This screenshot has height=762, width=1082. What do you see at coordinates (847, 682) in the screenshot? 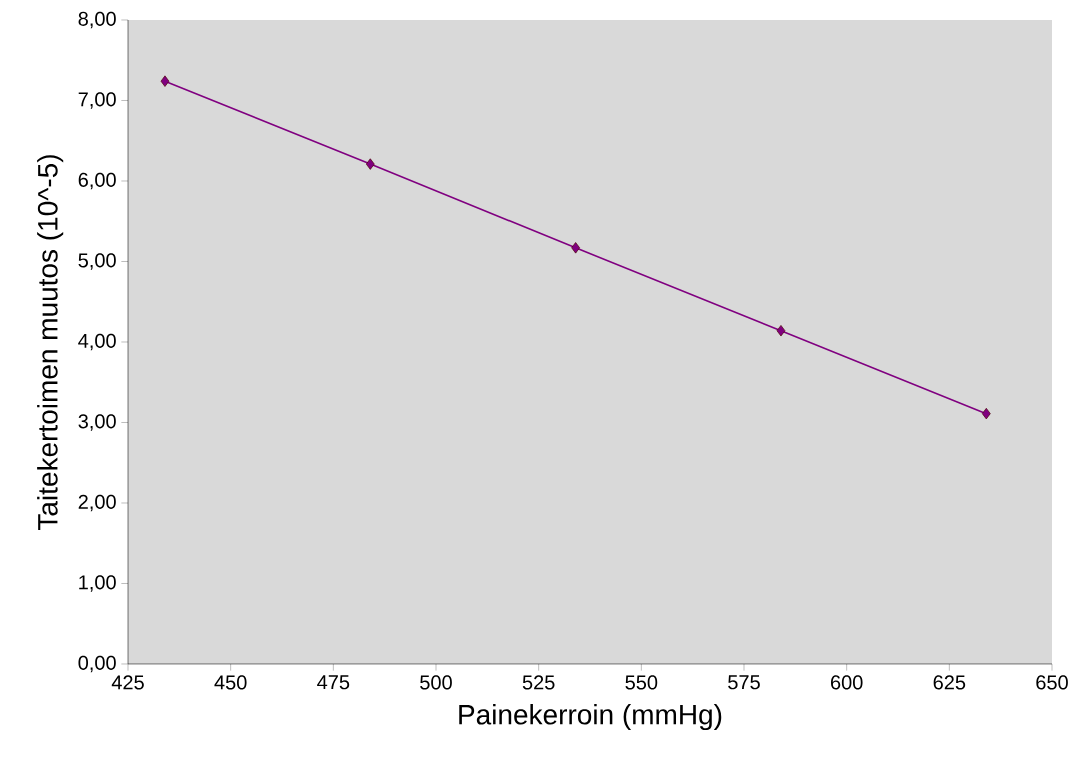
I see `x-tick-label: 600` at bounding box center [847, 682].